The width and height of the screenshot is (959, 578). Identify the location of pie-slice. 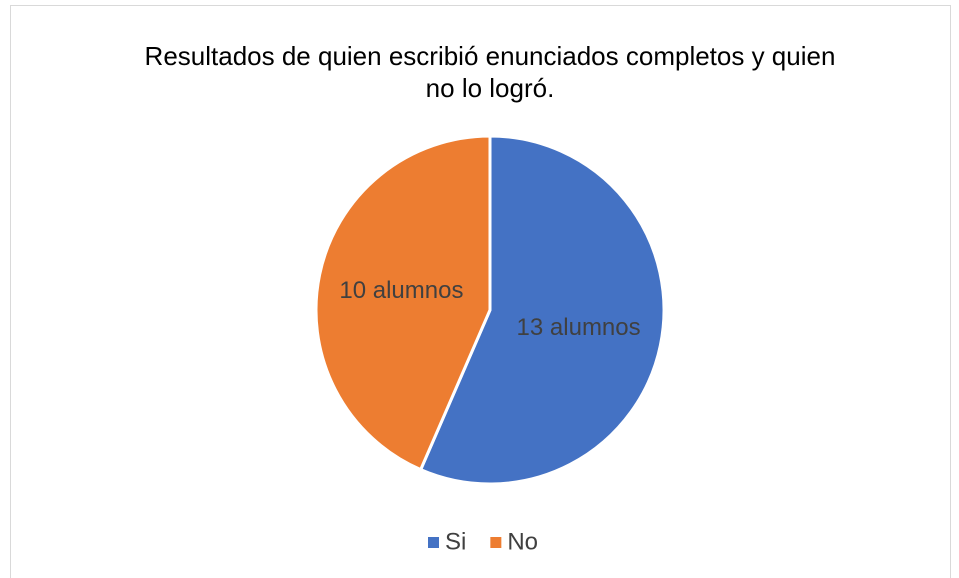
(403, 303).